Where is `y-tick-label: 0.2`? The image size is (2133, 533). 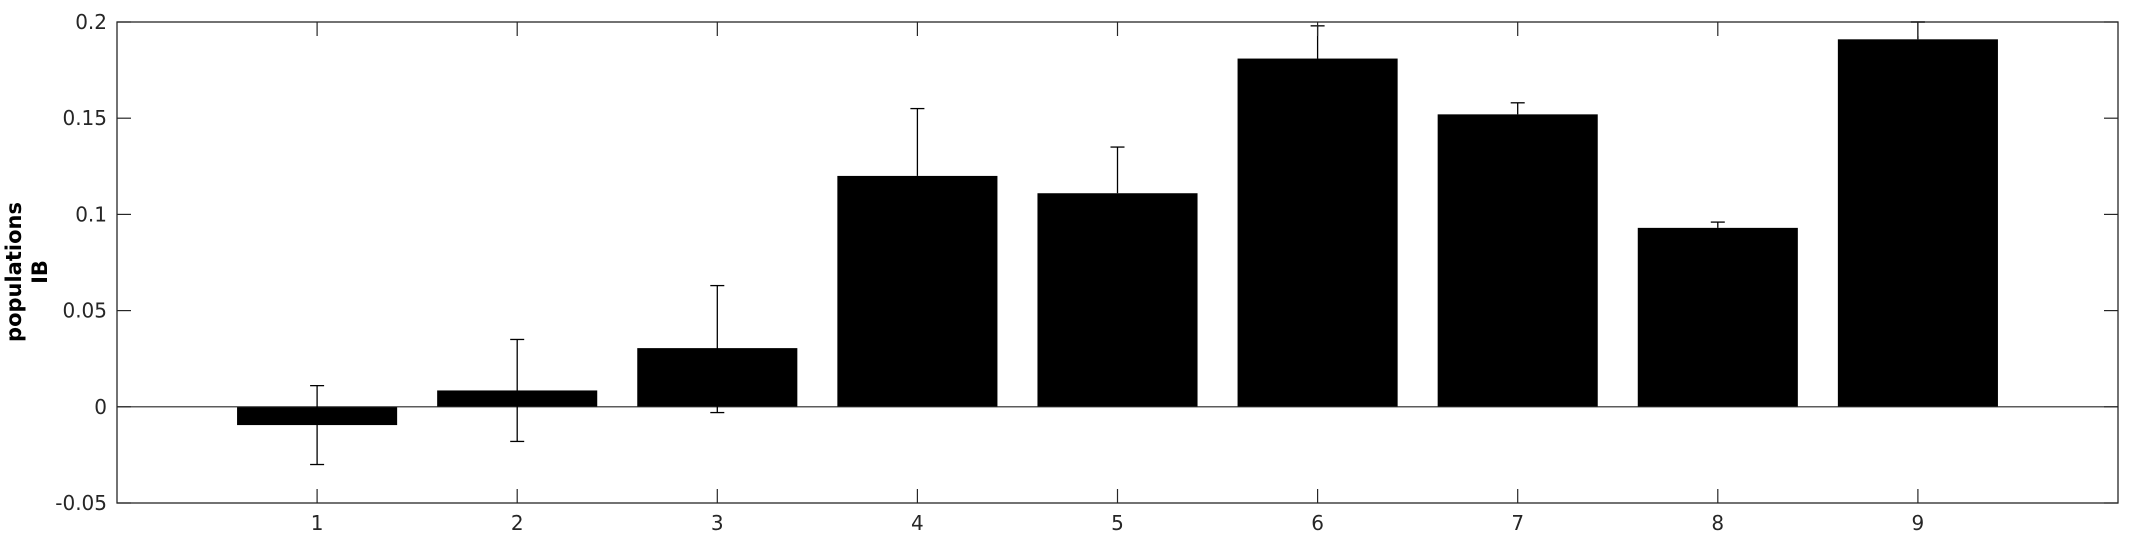
y-tick-label: 0.2 is located at coordinates (91, 22).